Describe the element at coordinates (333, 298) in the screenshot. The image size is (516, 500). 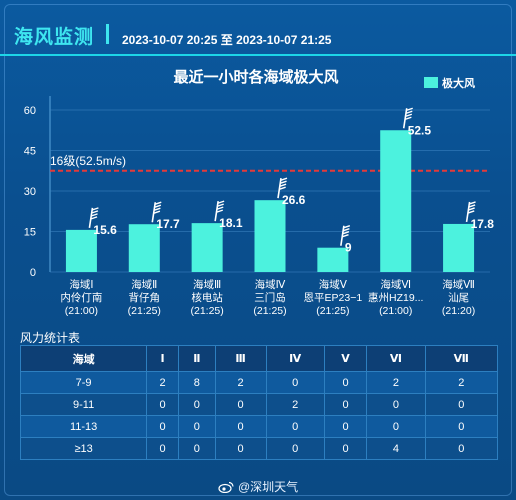
I see `x-tick-label: 恩平EP23−1` at that location.